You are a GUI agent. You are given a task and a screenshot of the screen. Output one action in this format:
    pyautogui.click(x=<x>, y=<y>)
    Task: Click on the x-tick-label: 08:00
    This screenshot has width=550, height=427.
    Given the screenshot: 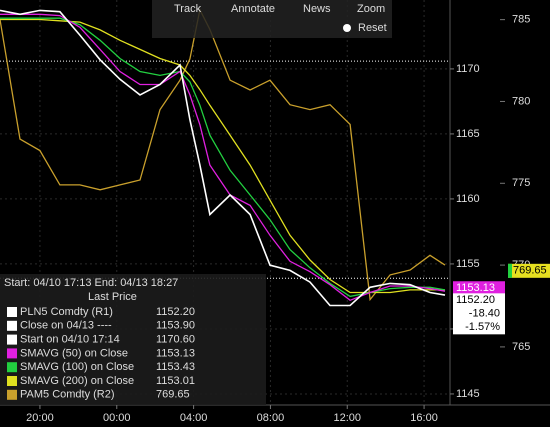 What is the action you would take?
    pyautogui.click(x=271, y=418)
    